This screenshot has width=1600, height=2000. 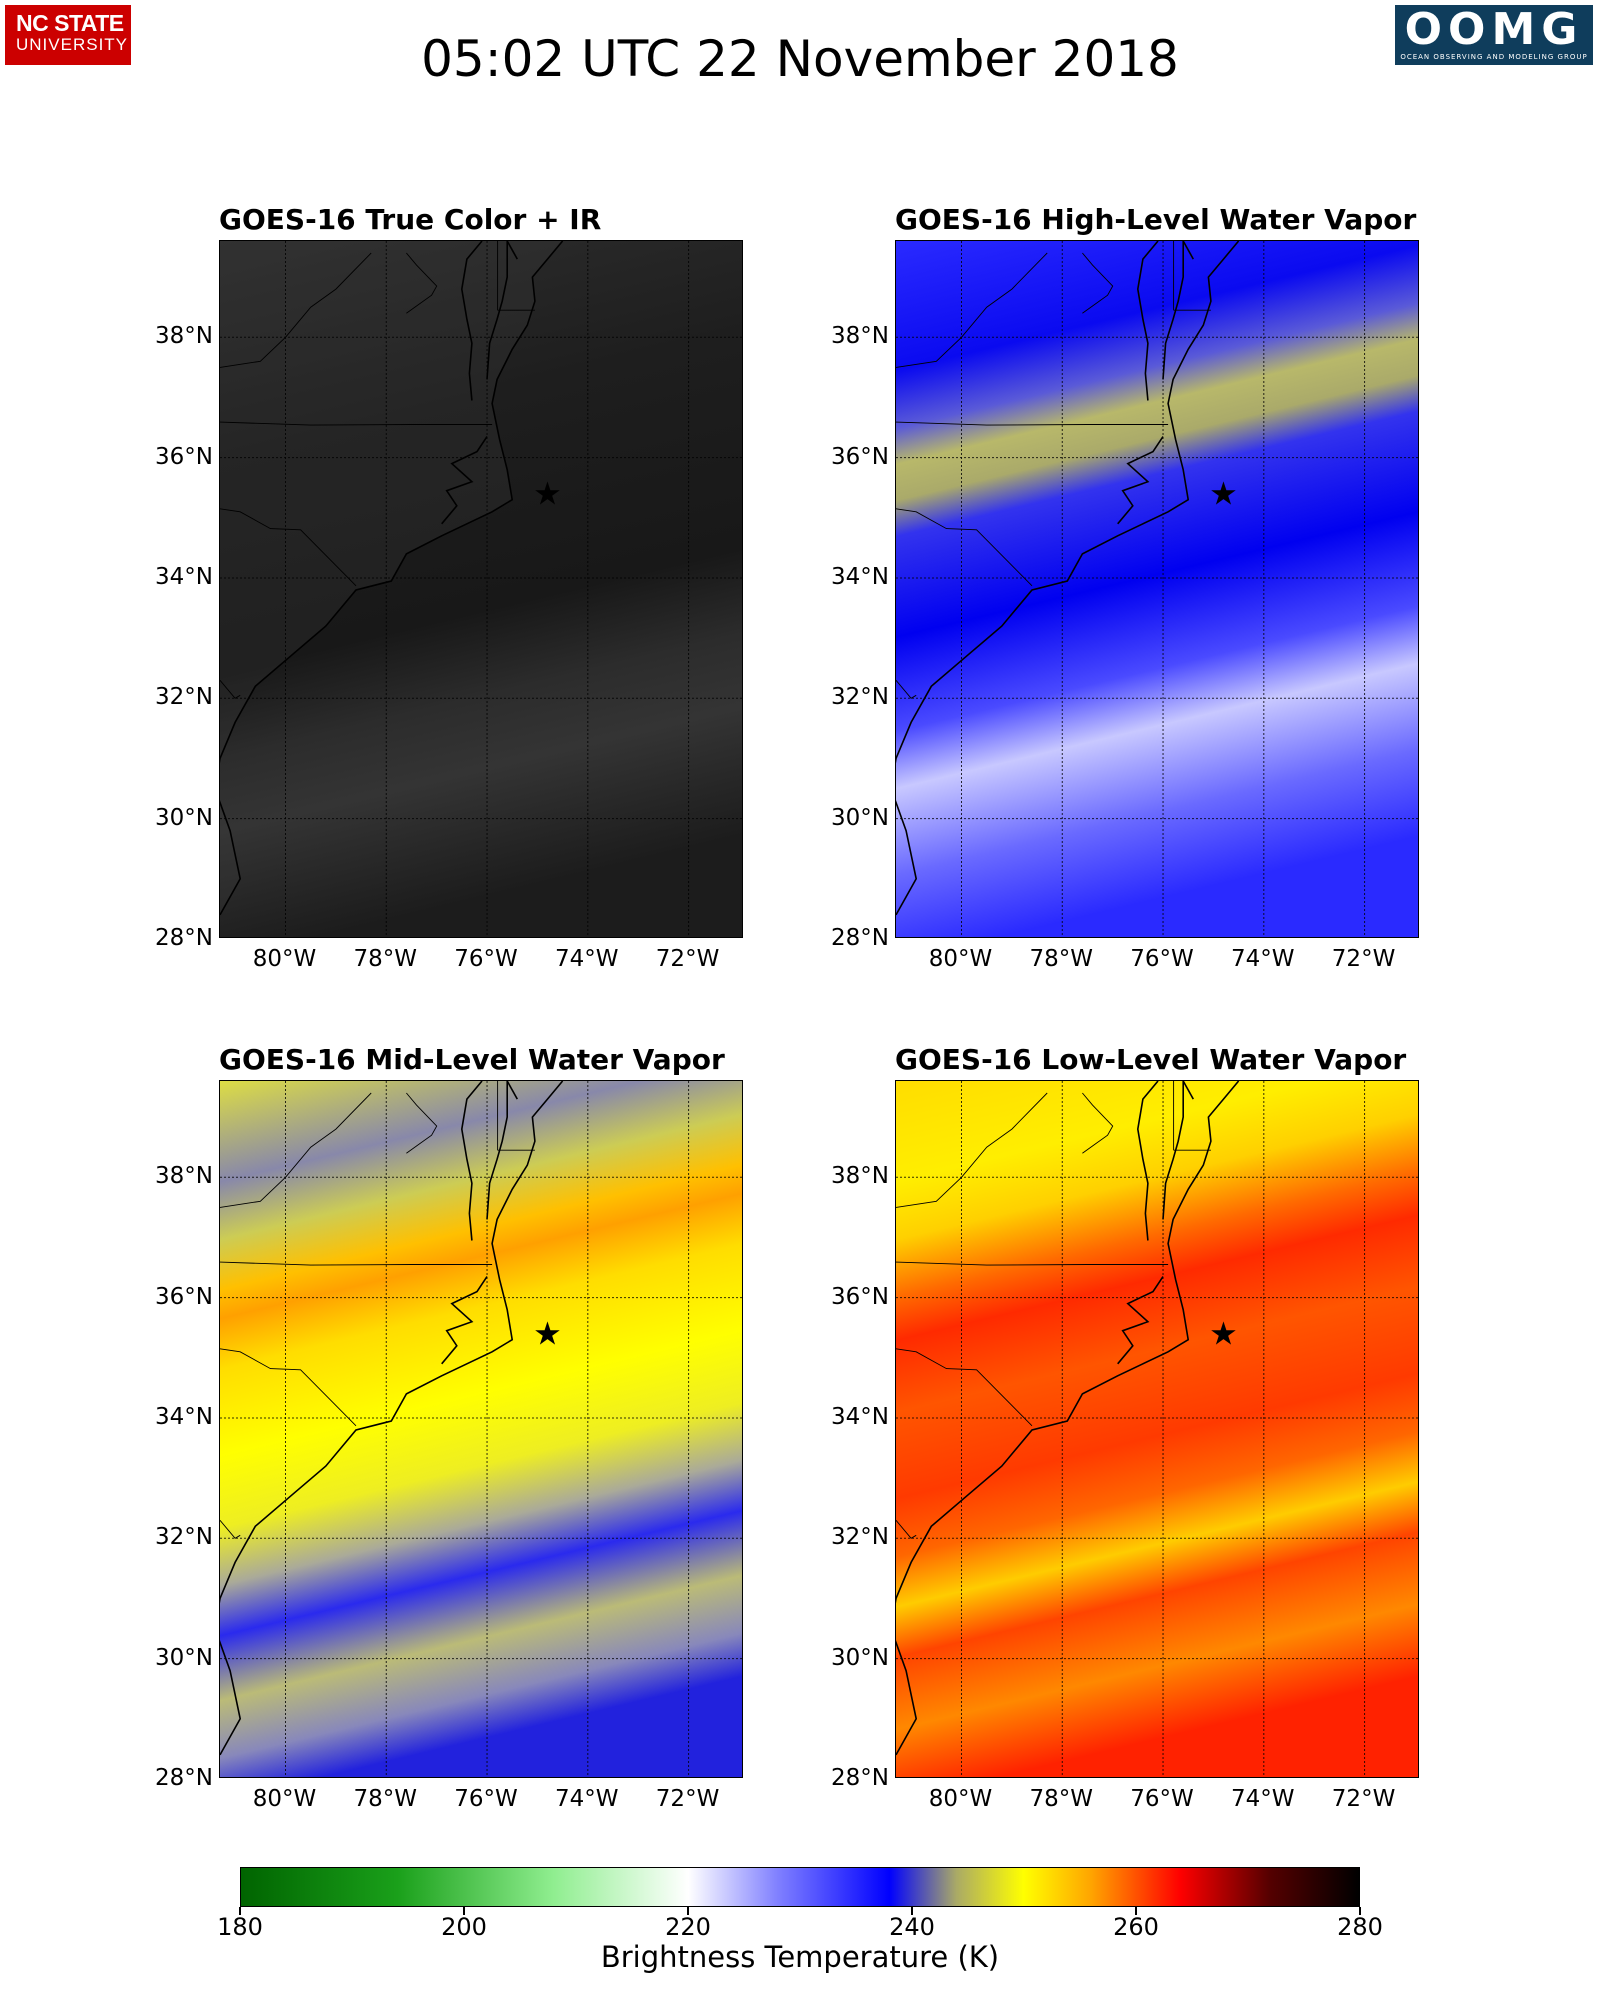 I want to click on oomg-logo-main: OOMG, so click(x=1494, y=29).